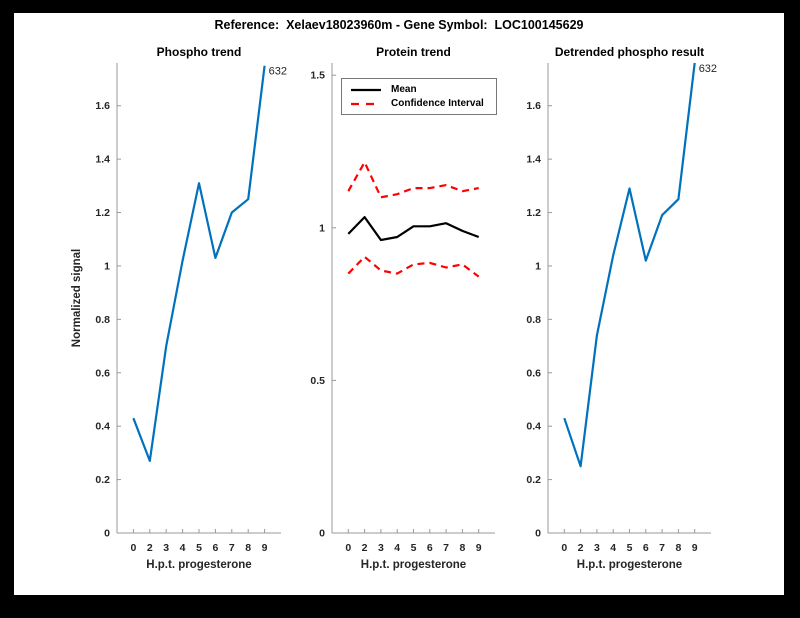 The height and width of the screenshot is (618, 800). Describe the element at coordinates (77, 298) in the screenshot. I see `plot1-y-axis-label: Normalized signal` at that location.